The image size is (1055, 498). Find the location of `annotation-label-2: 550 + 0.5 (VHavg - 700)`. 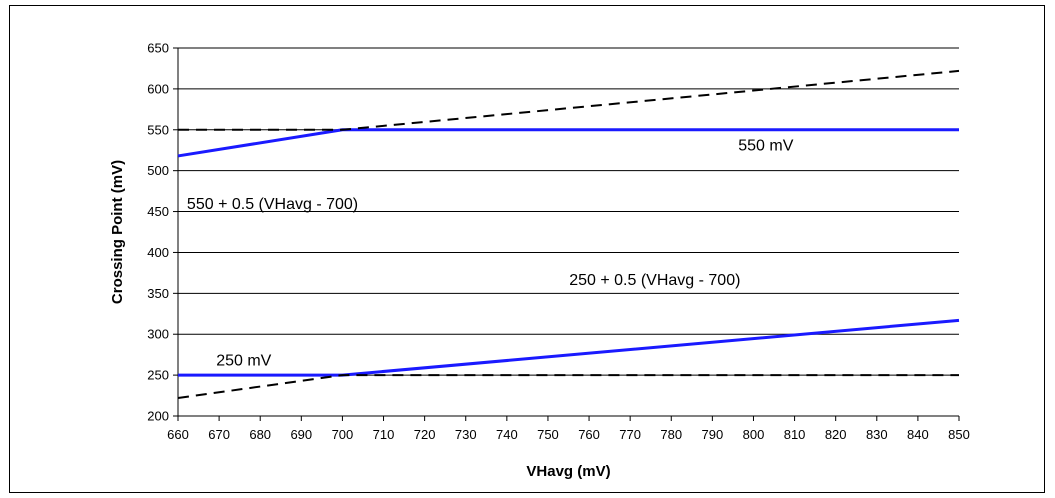

annotation-label-2: 550 + 0.5 (VHavg - 700) is located at coordinates (272, 204).